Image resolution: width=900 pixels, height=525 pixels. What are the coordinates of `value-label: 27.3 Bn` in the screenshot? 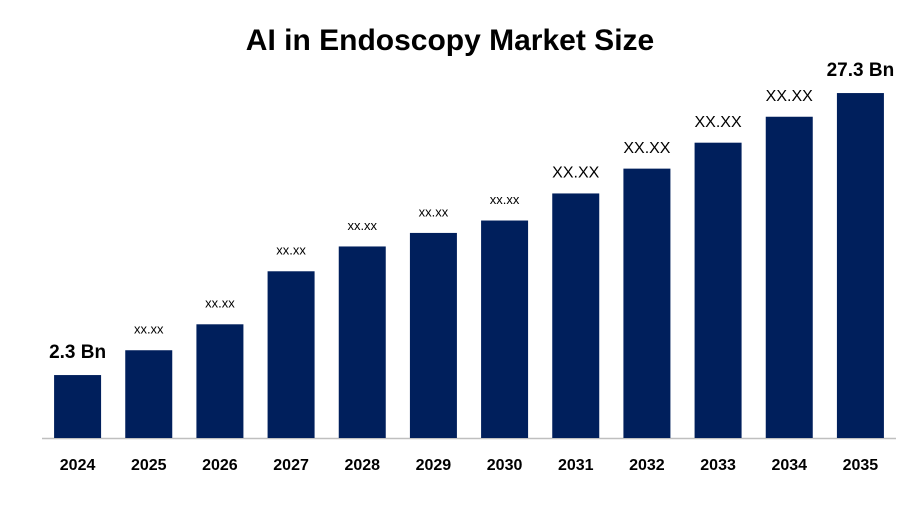 It's located at (861, 70).